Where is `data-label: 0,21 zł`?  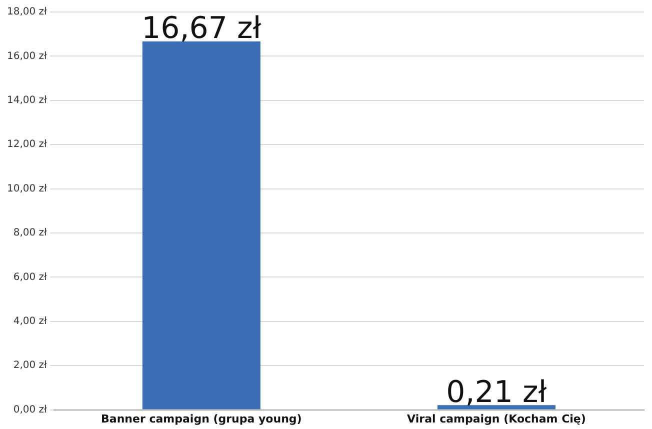
data-label: 0,21 zł is located at coordinates (497, 392).